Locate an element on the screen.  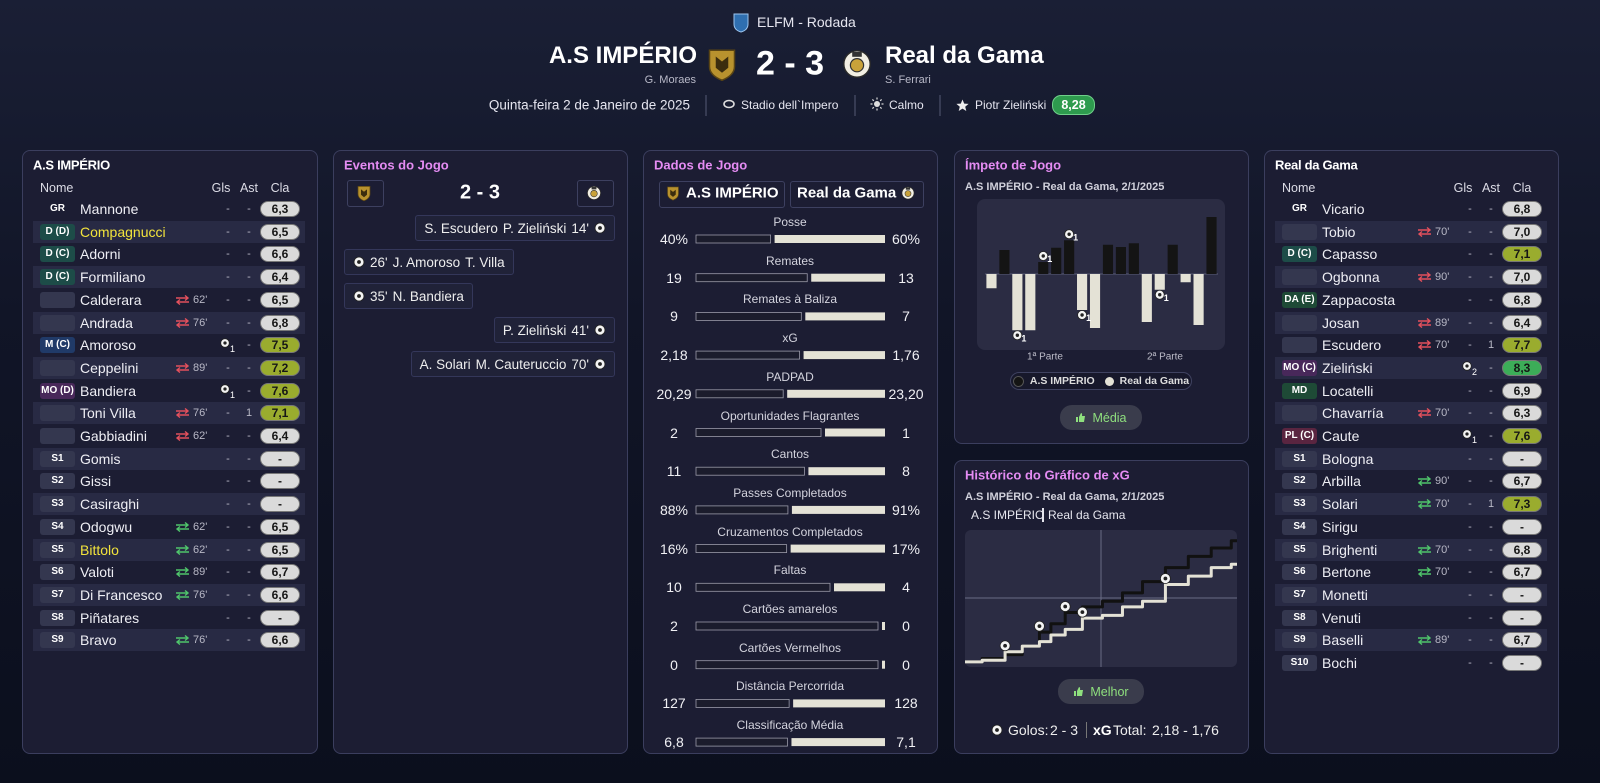
rating-pill: 6,8 is located at coordinates (280, 322).